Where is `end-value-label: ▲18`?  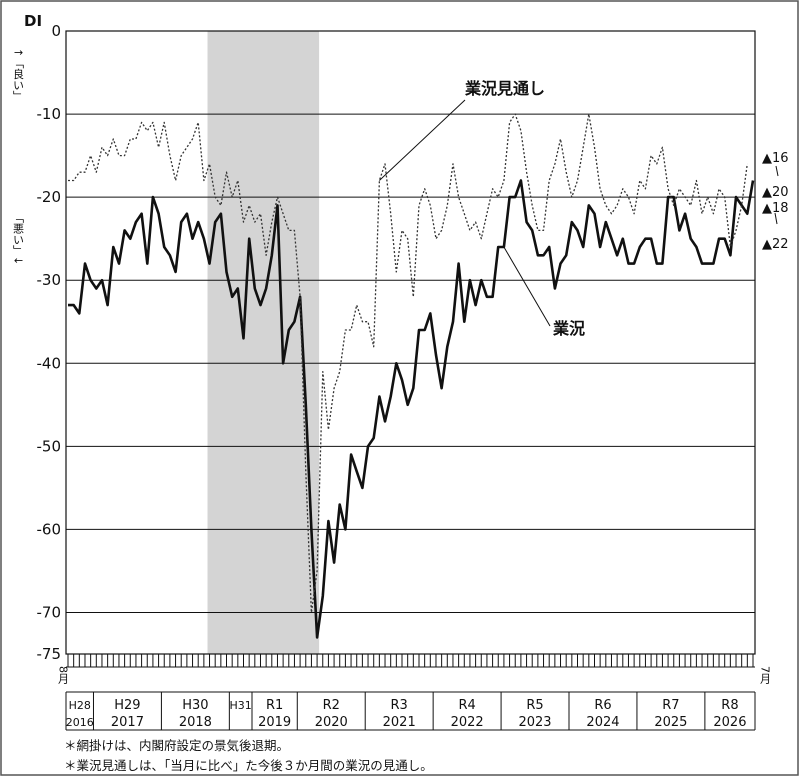 end-value-label: ▲18 is located at coordinates (775, 208).